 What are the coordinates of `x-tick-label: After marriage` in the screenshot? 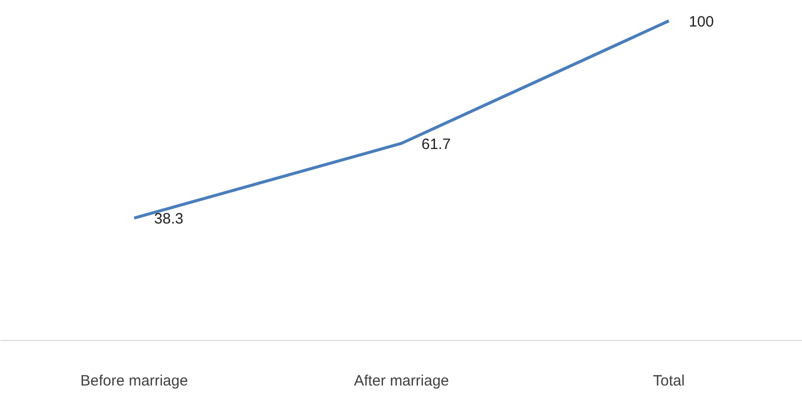 It's located at (402, 381).